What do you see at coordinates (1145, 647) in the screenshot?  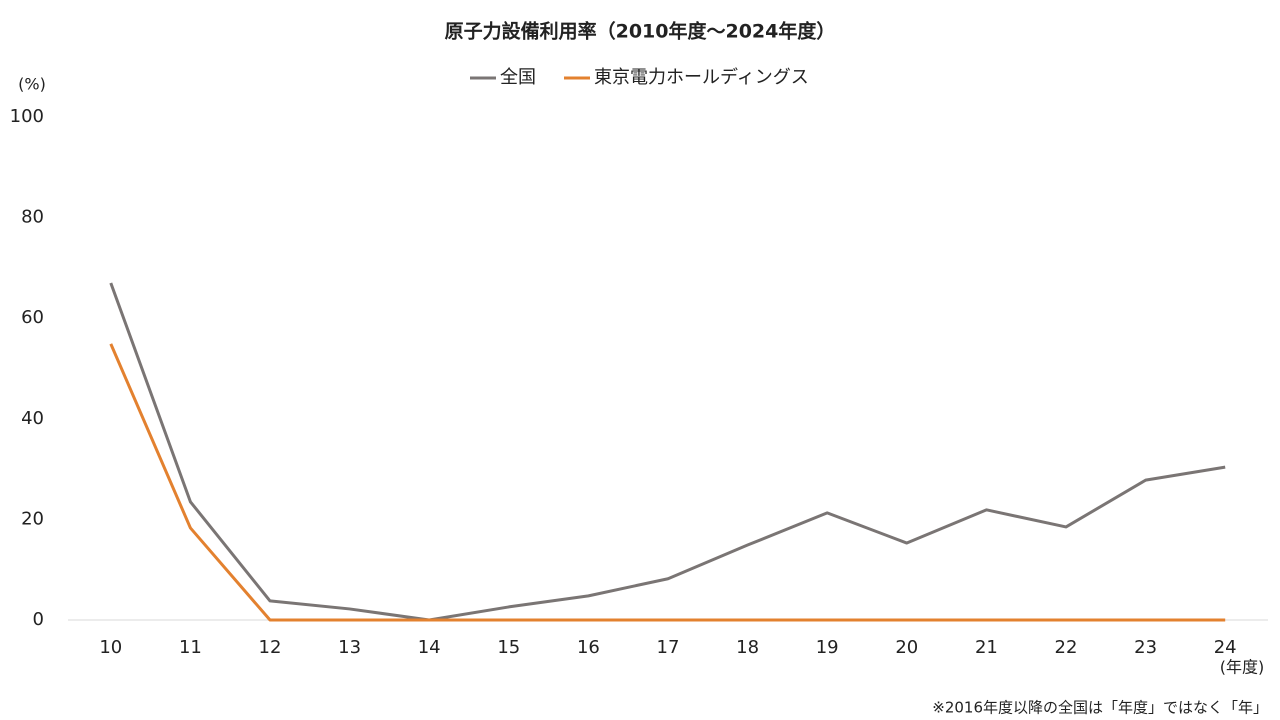 I see `x-tick-label: 23` at bounding box center [1145, 647].